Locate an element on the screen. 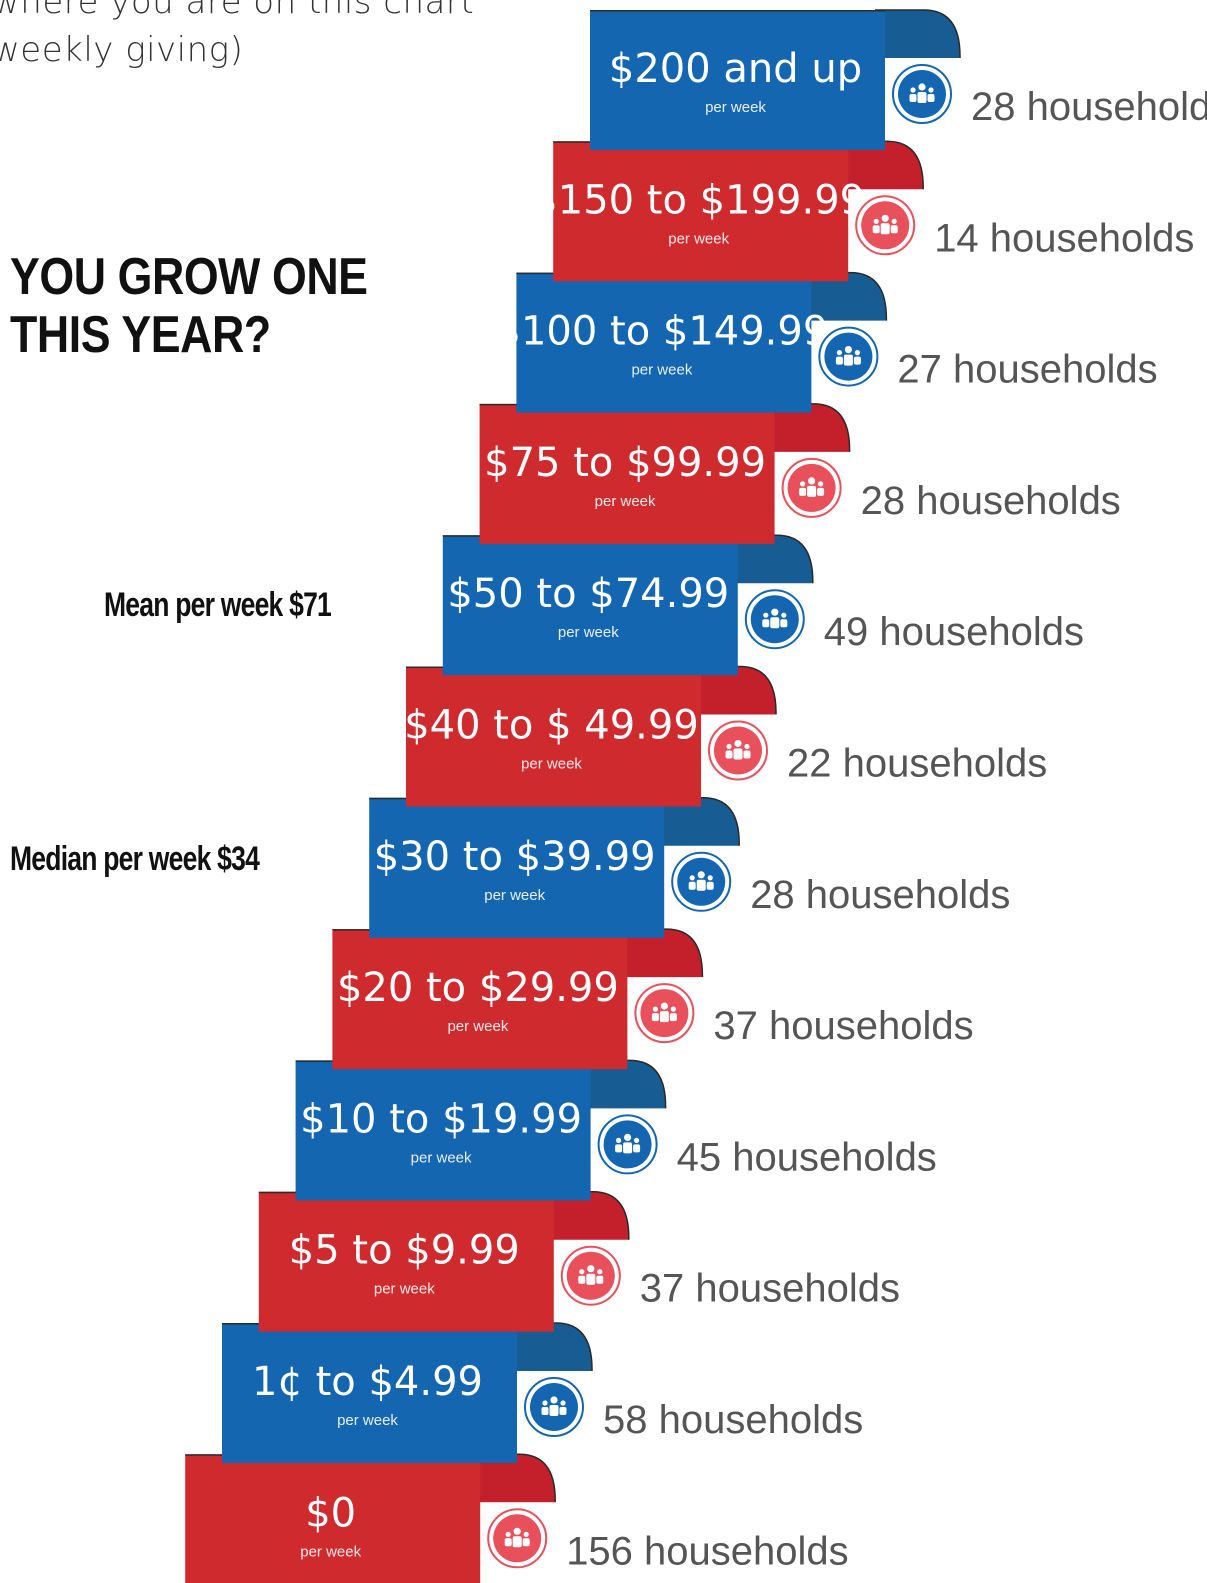  step-2: $100 to $149.99 per week 27 households is located at coordinates (827, 342).